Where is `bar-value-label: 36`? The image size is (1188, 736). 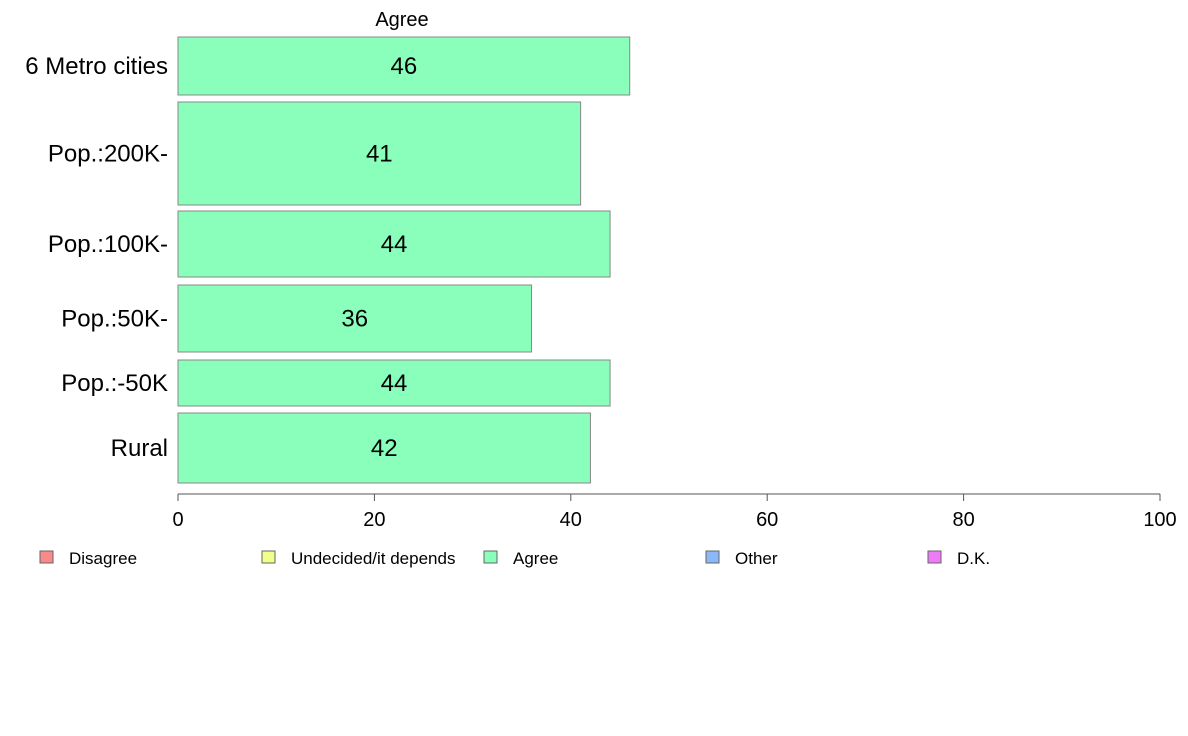 bar-value-label: 36 is located at coordinates (354, 319).